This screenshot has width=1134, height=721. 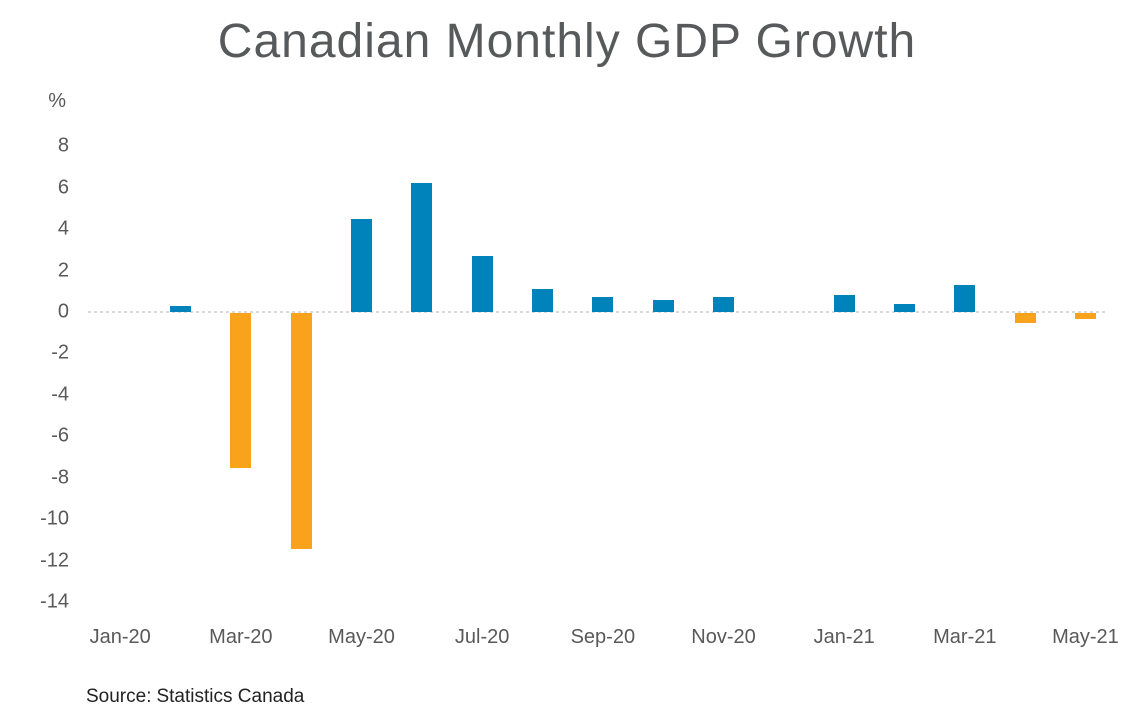 What do you see at coordinates (241, 637) in the screenshot?
I see `x-tick-mar-20: Mar-20` at bounding box center [241, 637].